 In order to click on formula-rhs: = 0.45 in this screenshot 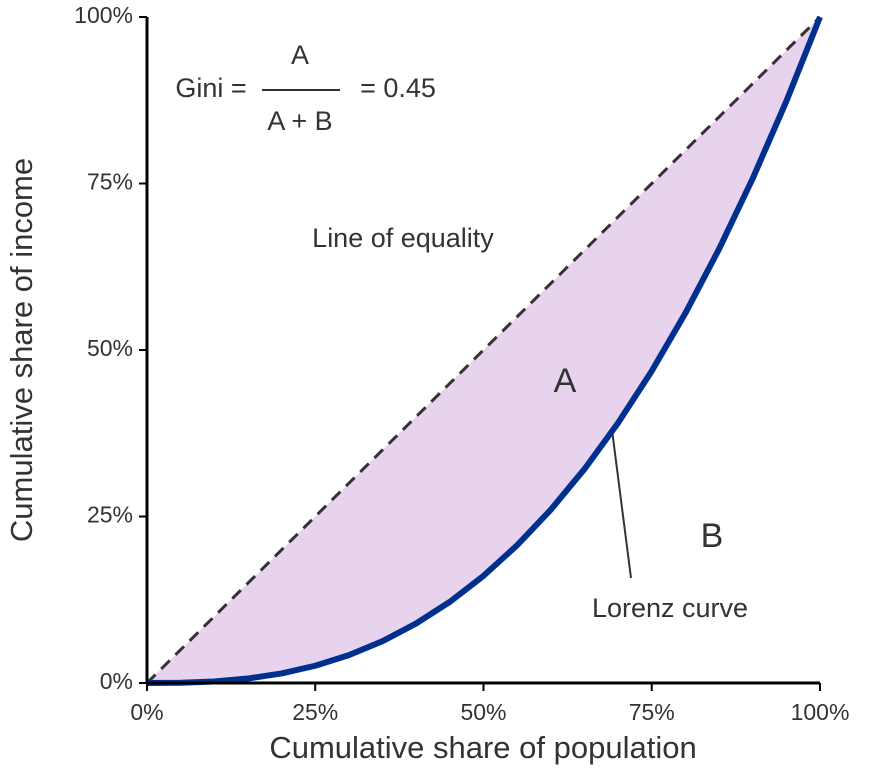, I will do `click(398, 88)`.